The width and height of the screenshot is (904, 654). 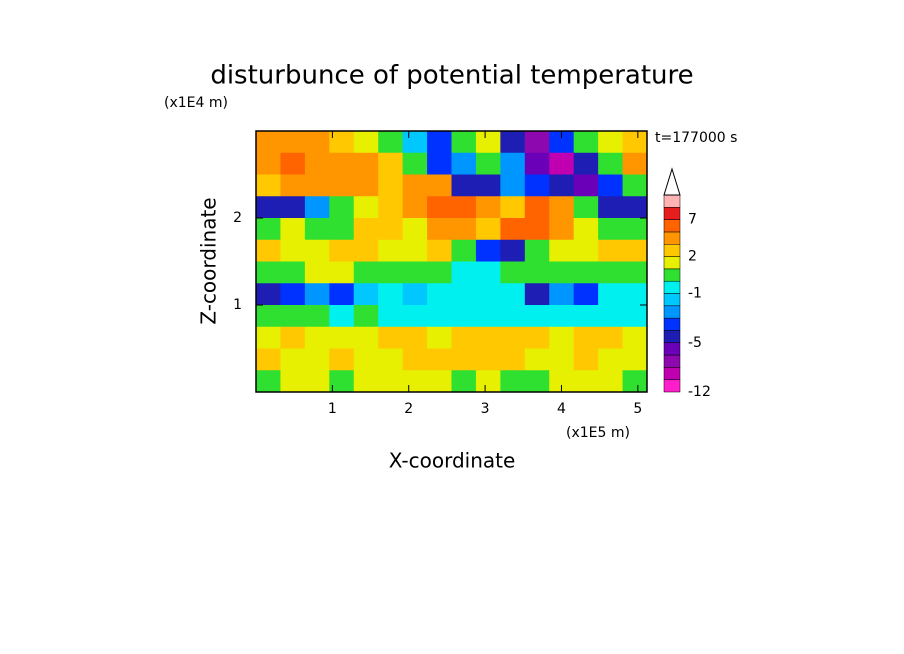 I want to click on colorbar-label: -12, so click(x=699, y=392).